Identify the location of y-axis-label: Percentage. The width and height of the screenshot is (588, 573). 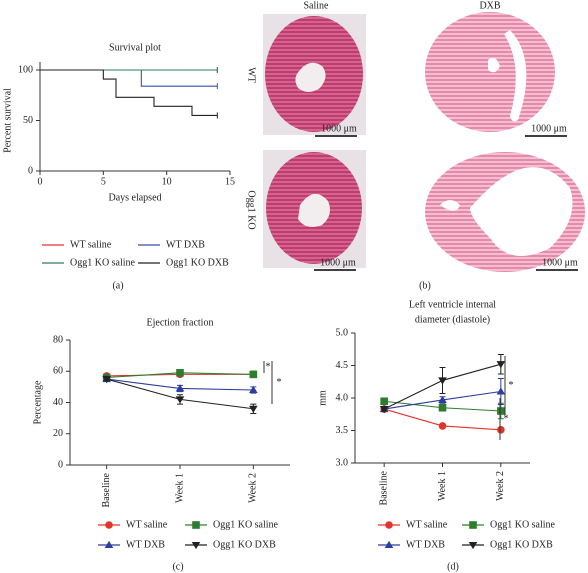
(37, 402).